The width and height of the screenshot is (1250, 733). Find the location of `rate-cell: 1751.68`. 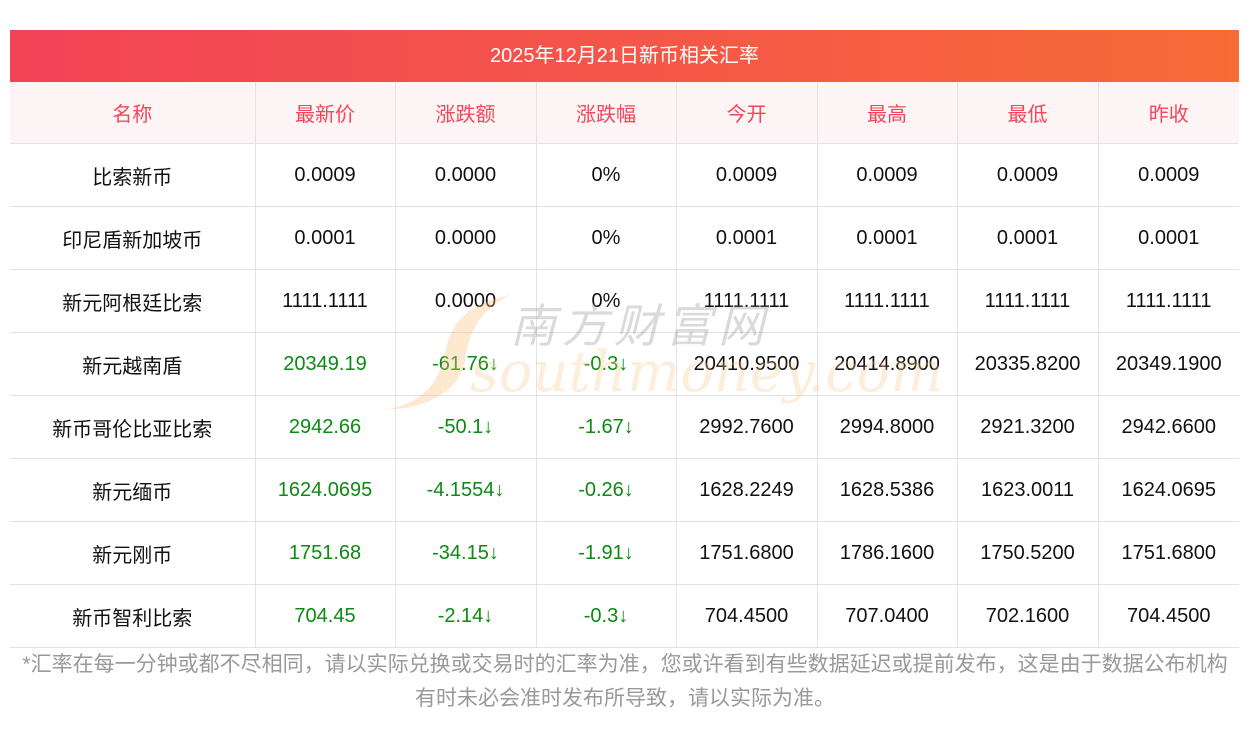

rate-cell: 1751.68 is located at coordinates (324, 553).